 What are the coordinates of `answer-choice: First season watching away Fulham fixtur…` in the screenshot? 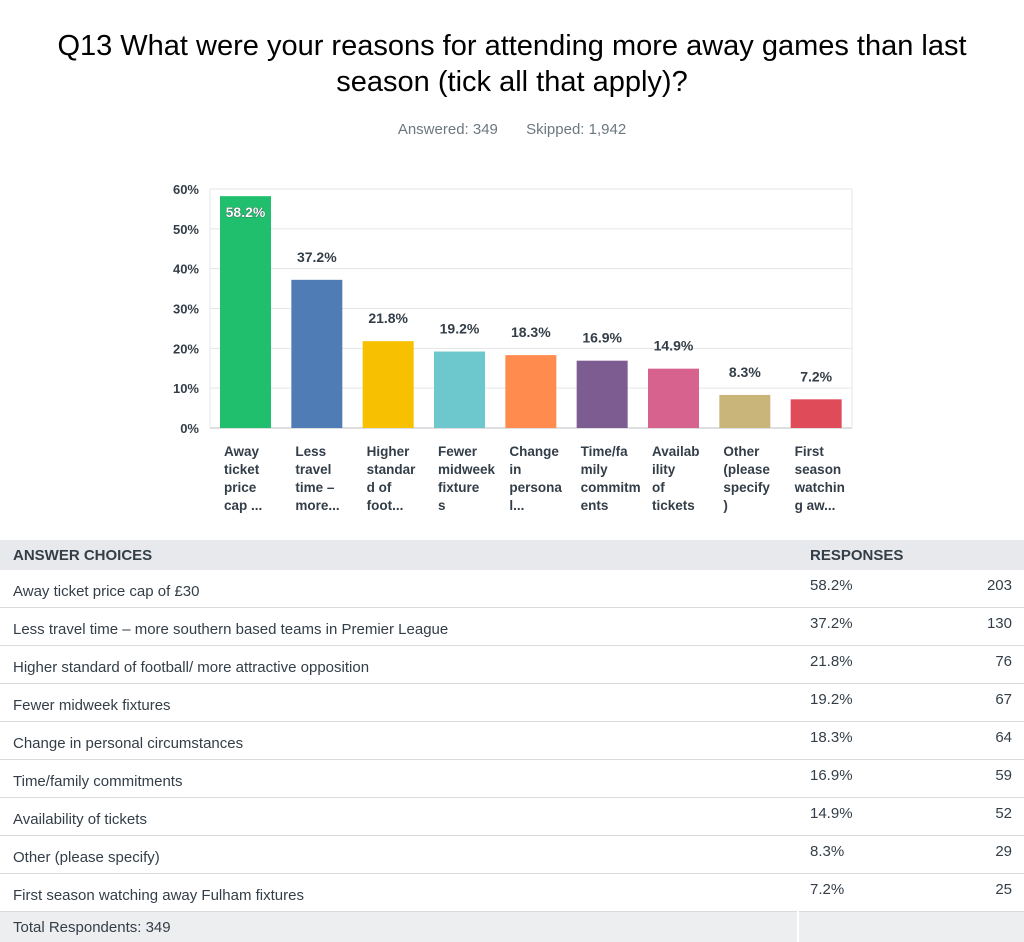 It's located at (399, 892).